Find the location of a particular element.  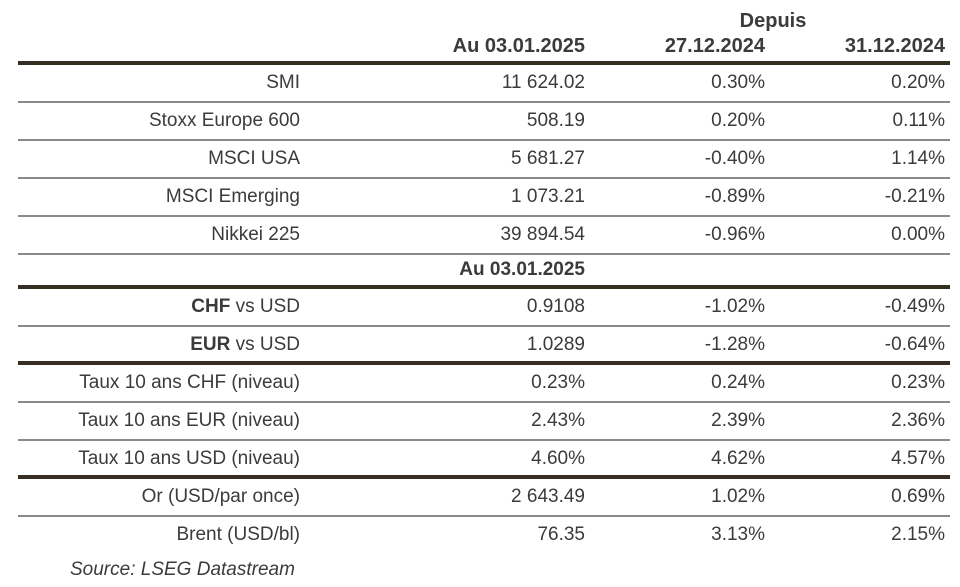

row-pct-since-31-12: -0.21% is located at coordinates (914, 196).